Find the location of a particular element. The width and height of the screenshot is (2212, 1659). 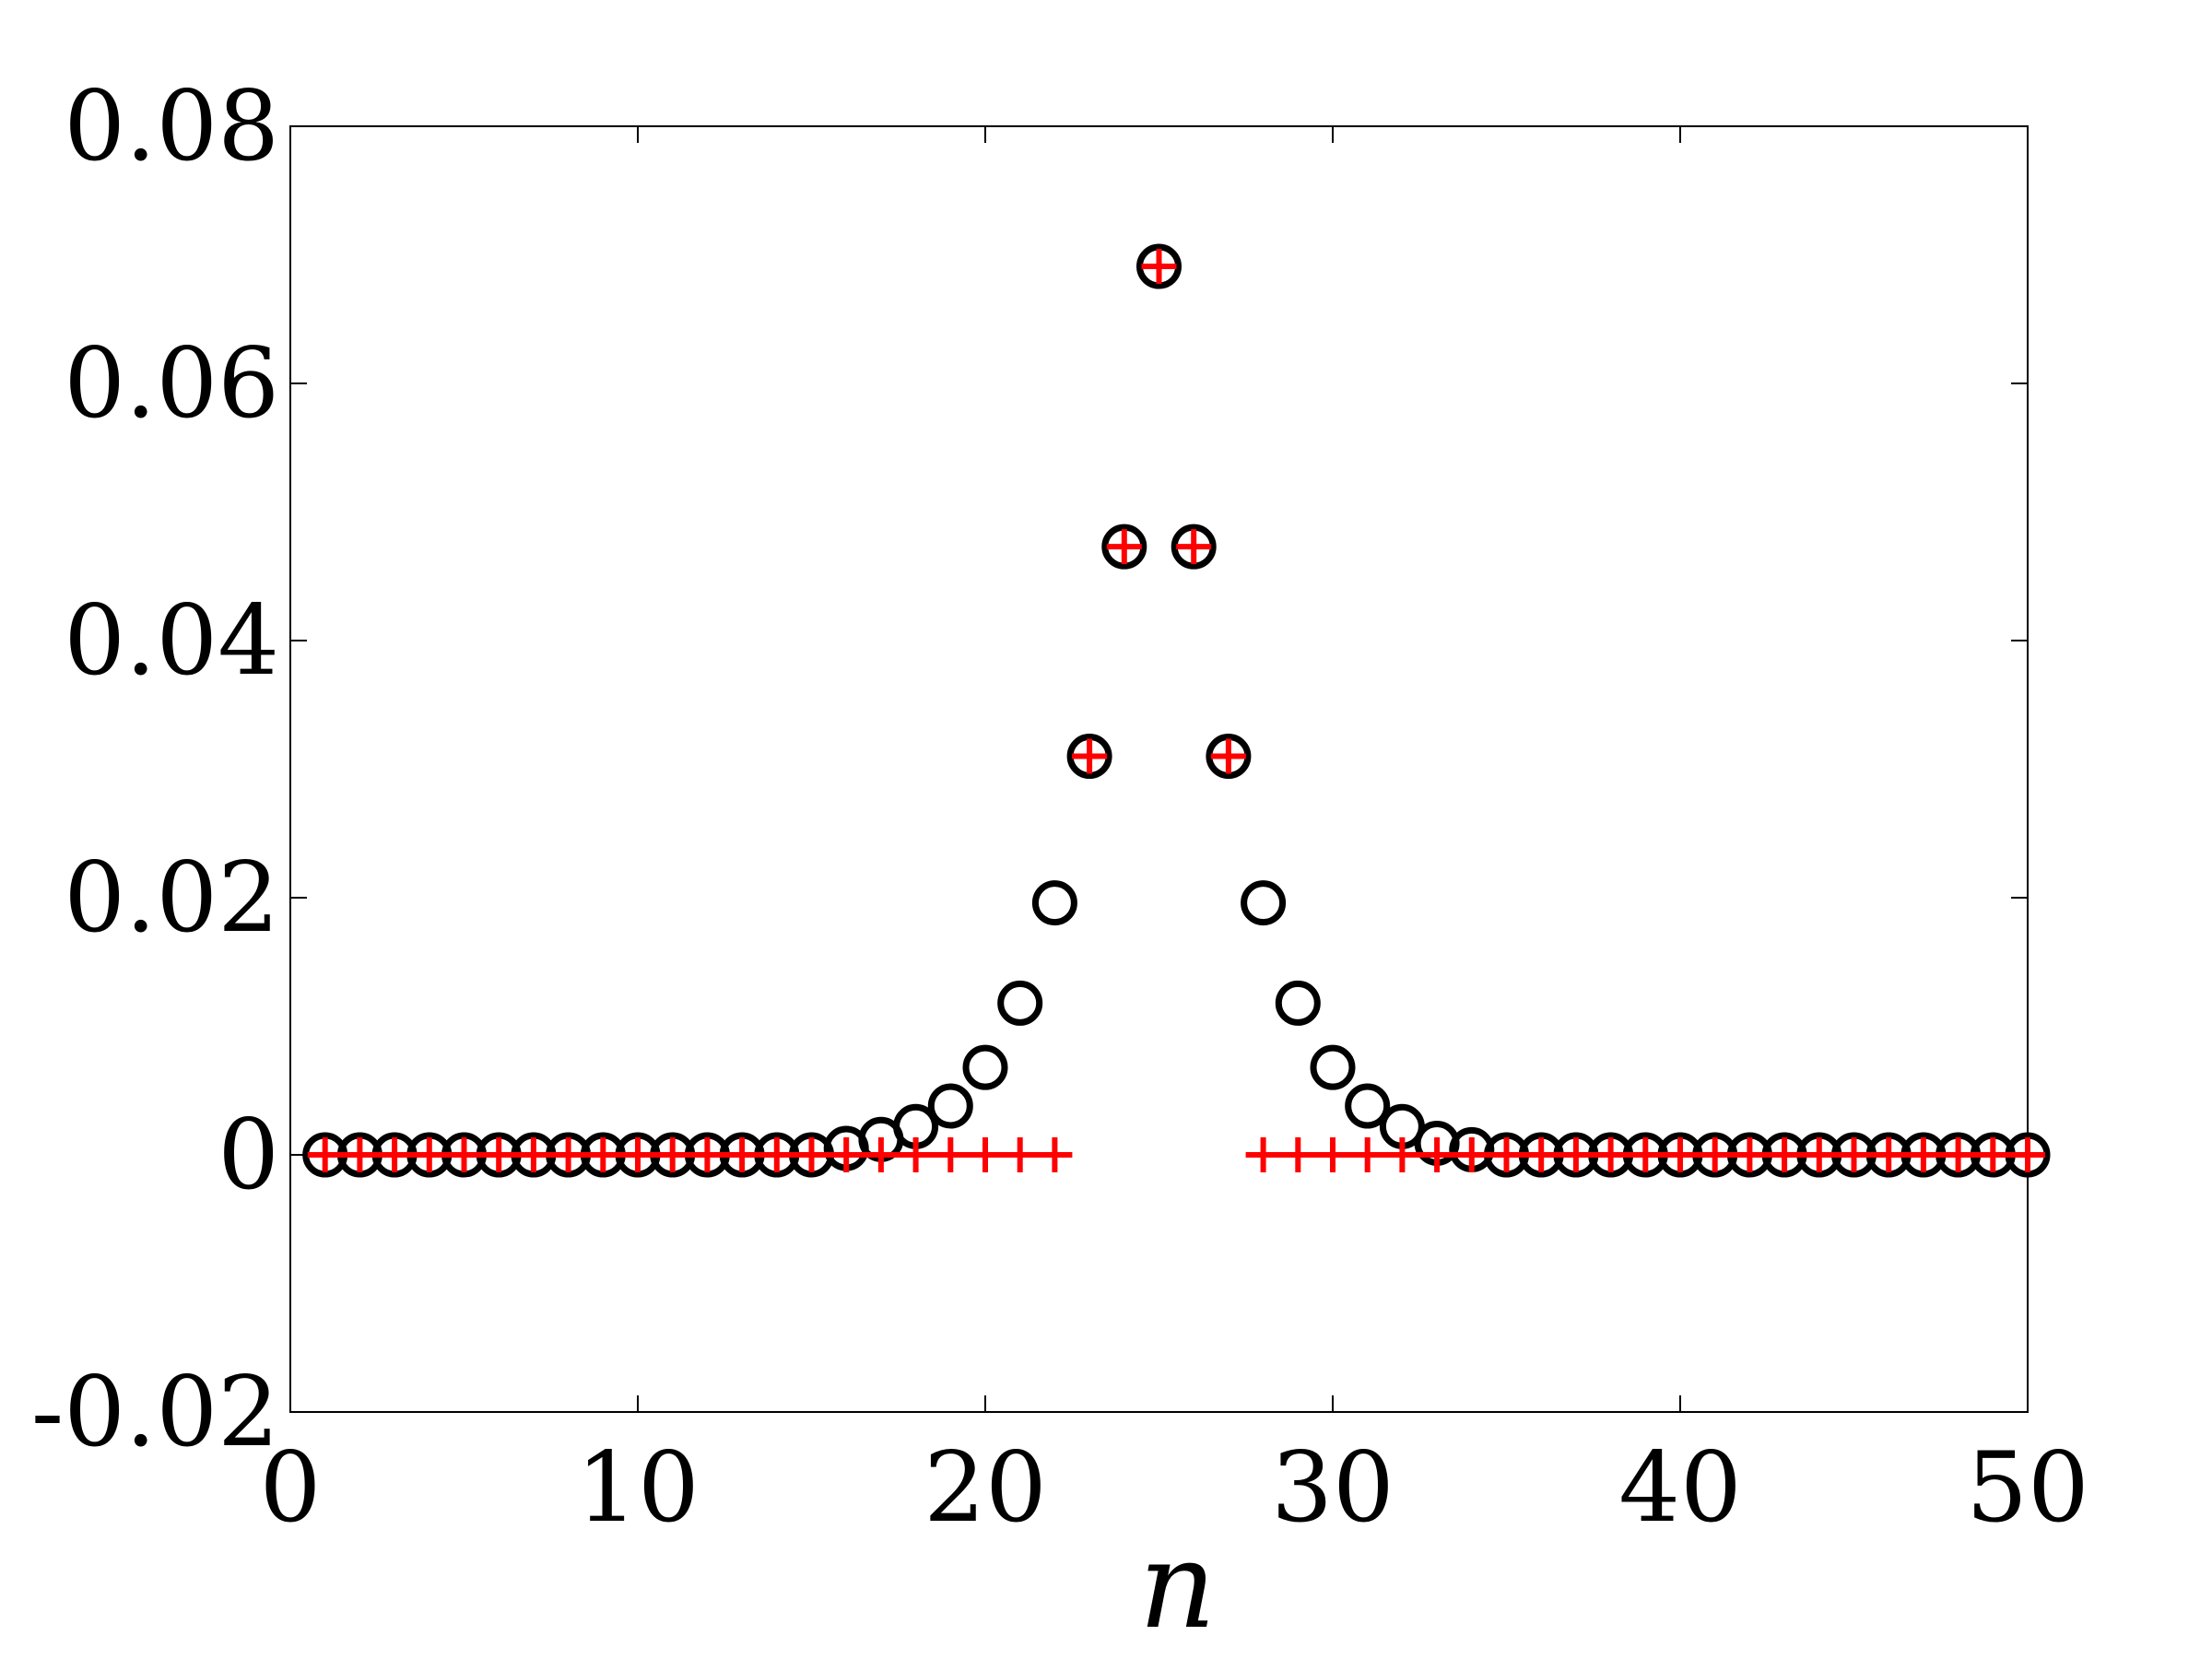

y-tick-label: 0.04 is located at coordinates (171, 640).